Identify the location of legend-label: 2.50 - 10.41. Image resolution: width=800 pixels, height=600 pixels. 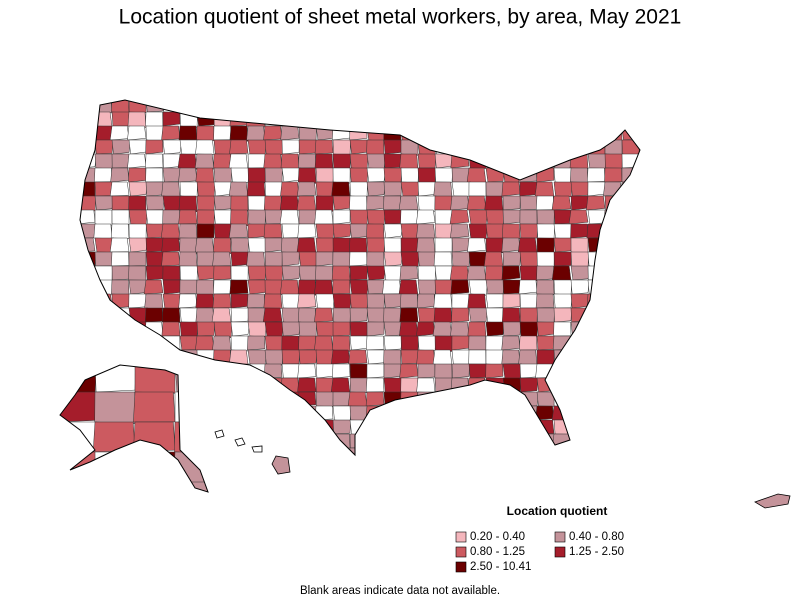
(500, 567).